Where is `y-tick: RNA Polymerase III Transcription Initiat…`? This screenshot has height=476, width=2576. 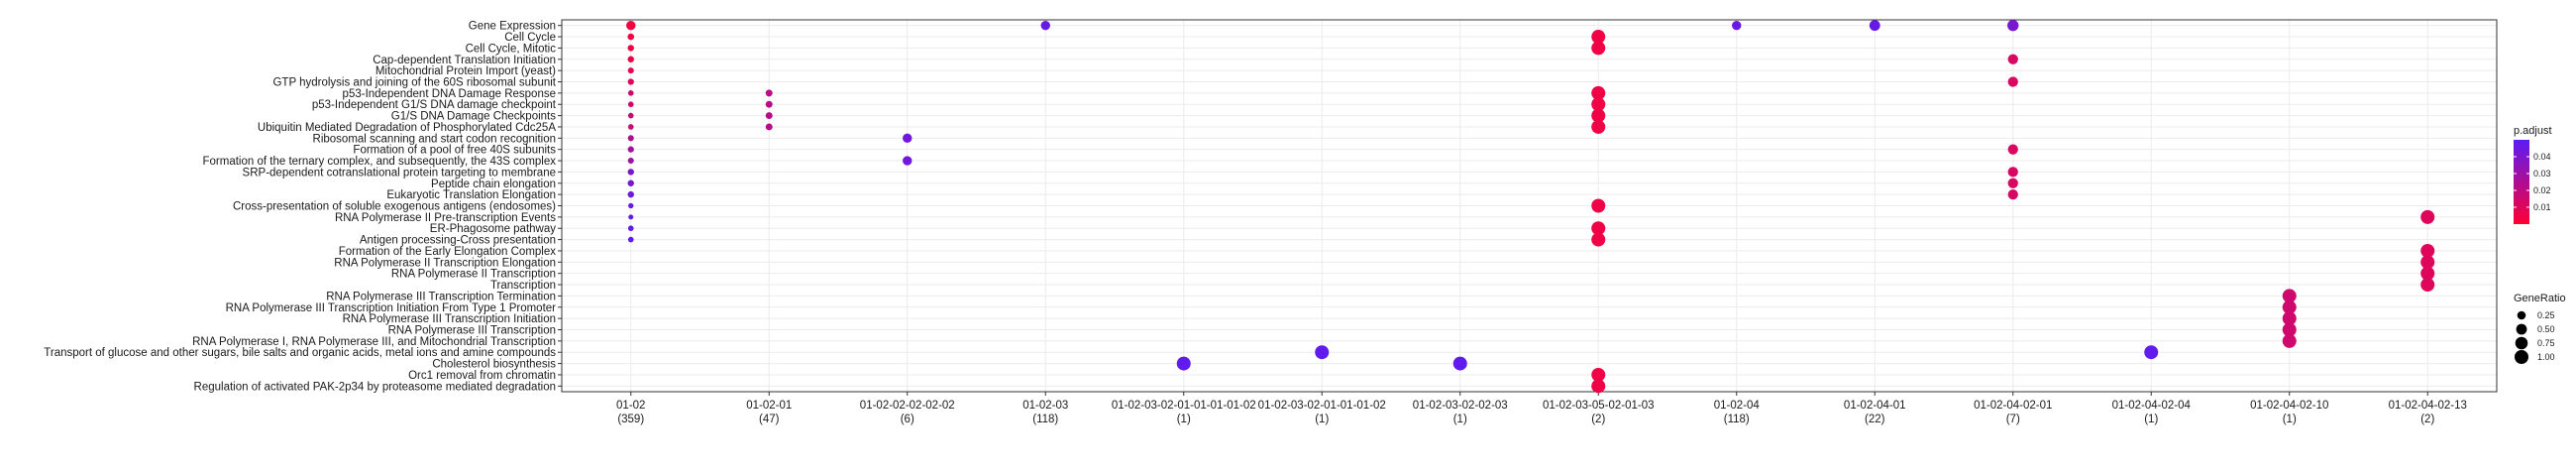 y-tick: RNA Polymerase III Transcription Initiat… is located at coordinates (394, 308).